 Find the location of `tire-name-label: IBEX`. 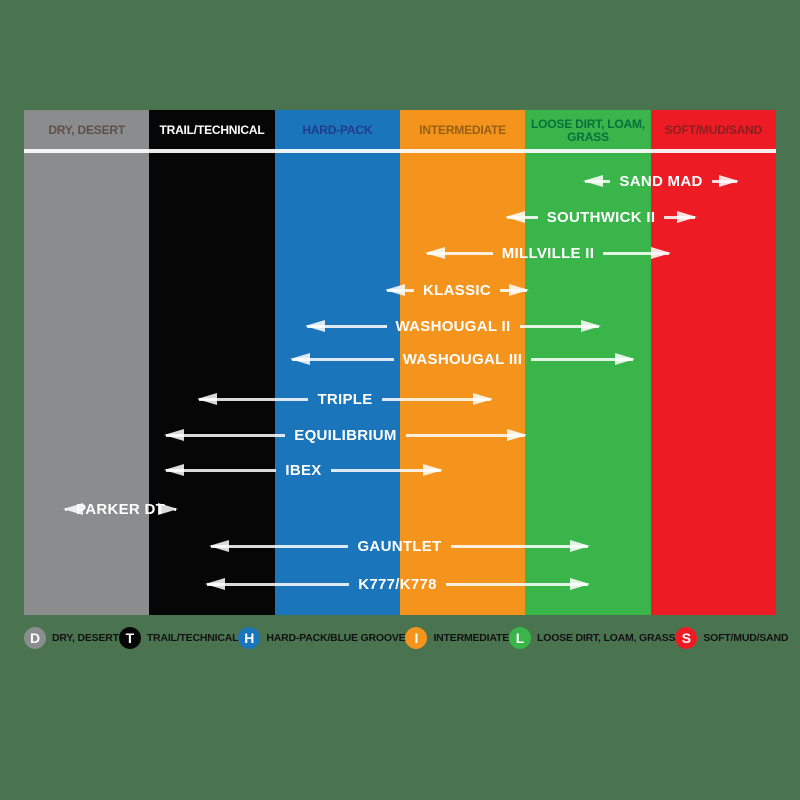

tire-name-label: IBEX is located at coordinates (303, 470).